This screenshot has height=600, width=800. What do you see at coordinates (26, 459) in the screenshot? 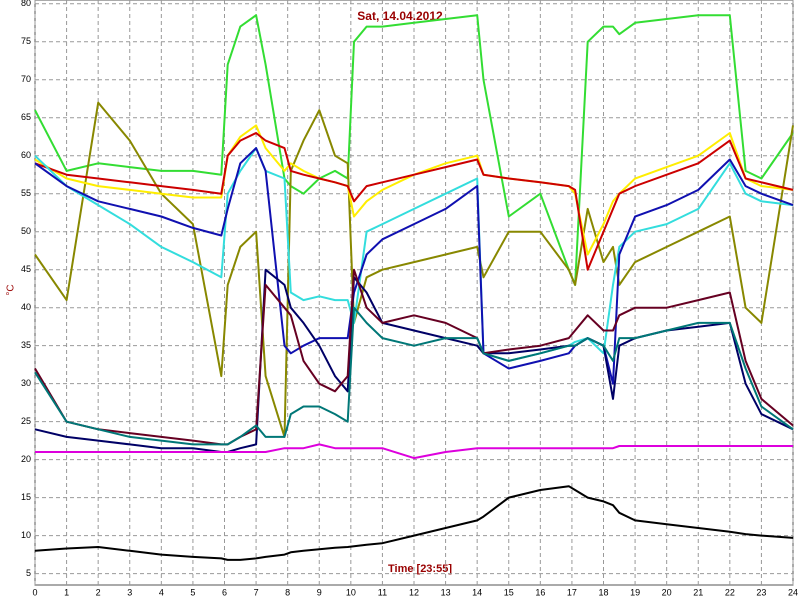
I see `y-tick-label: 20` at bounding box center [26, 459].